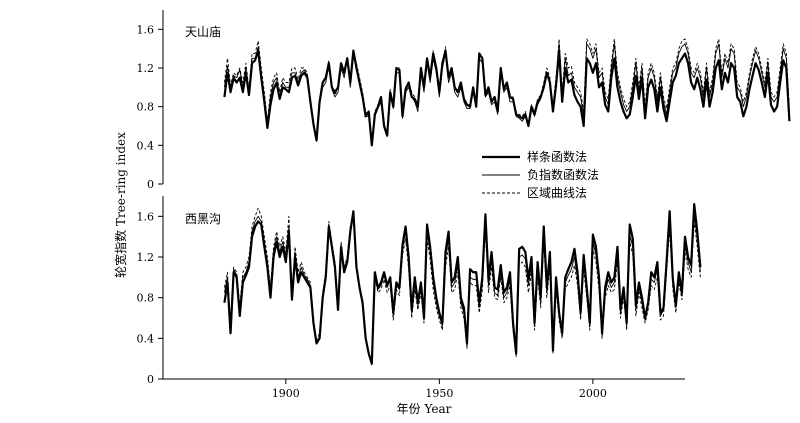 This screenshot has height=423, width=800. Describe the element at coordinates (146, 29) in the screenshot. I see `y-tick-label-top: 1.6` at that location.